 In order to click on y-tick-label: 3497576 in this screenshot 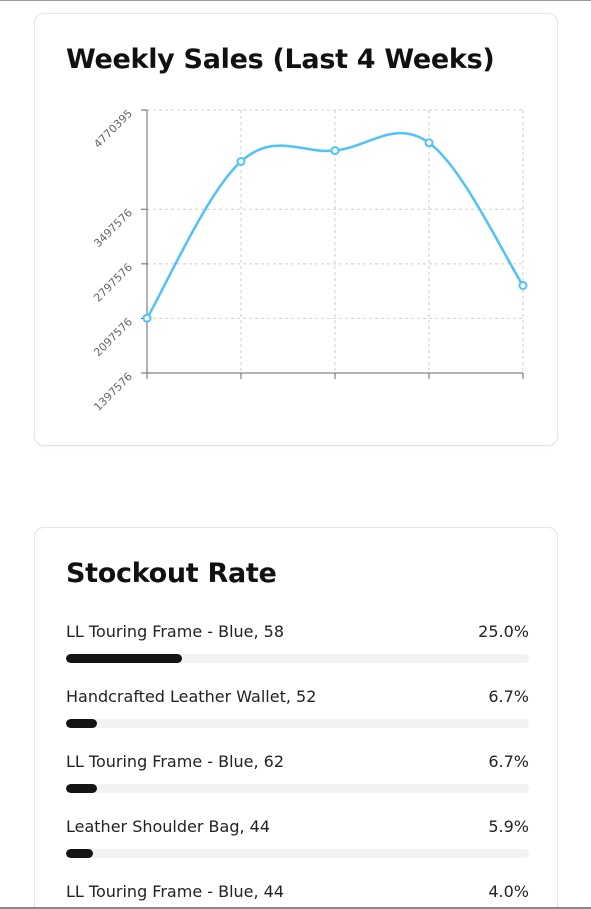, I will do `click(113, 228)`.